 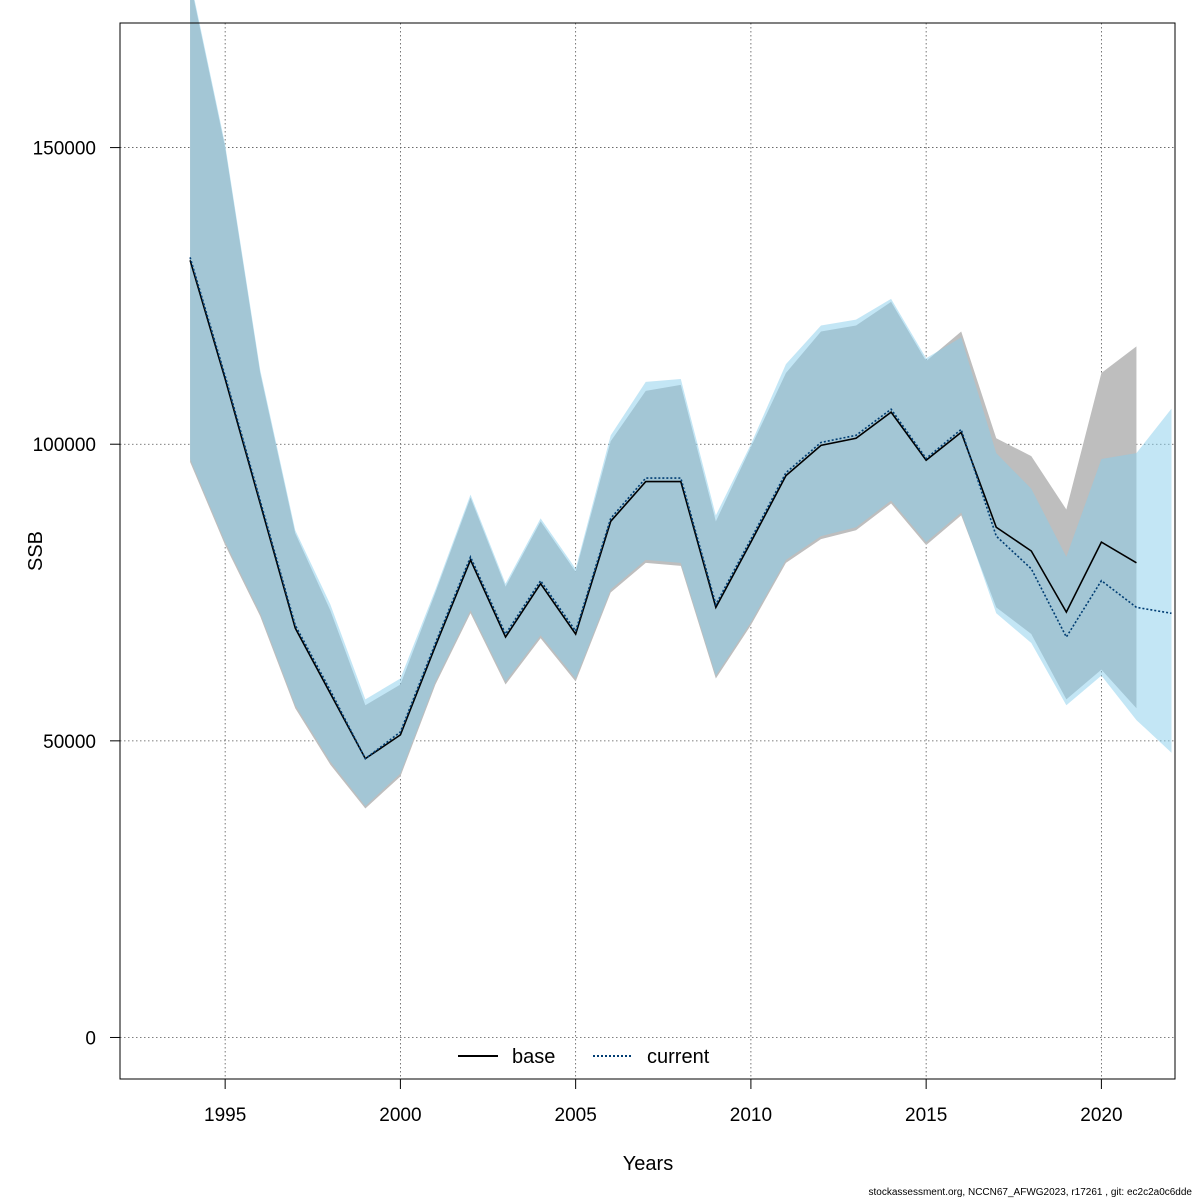 What do you see at coordinates (576, 1115) in the screenshot?
I see `x-tick-label: 2005` at bounding box center [576, 1115].